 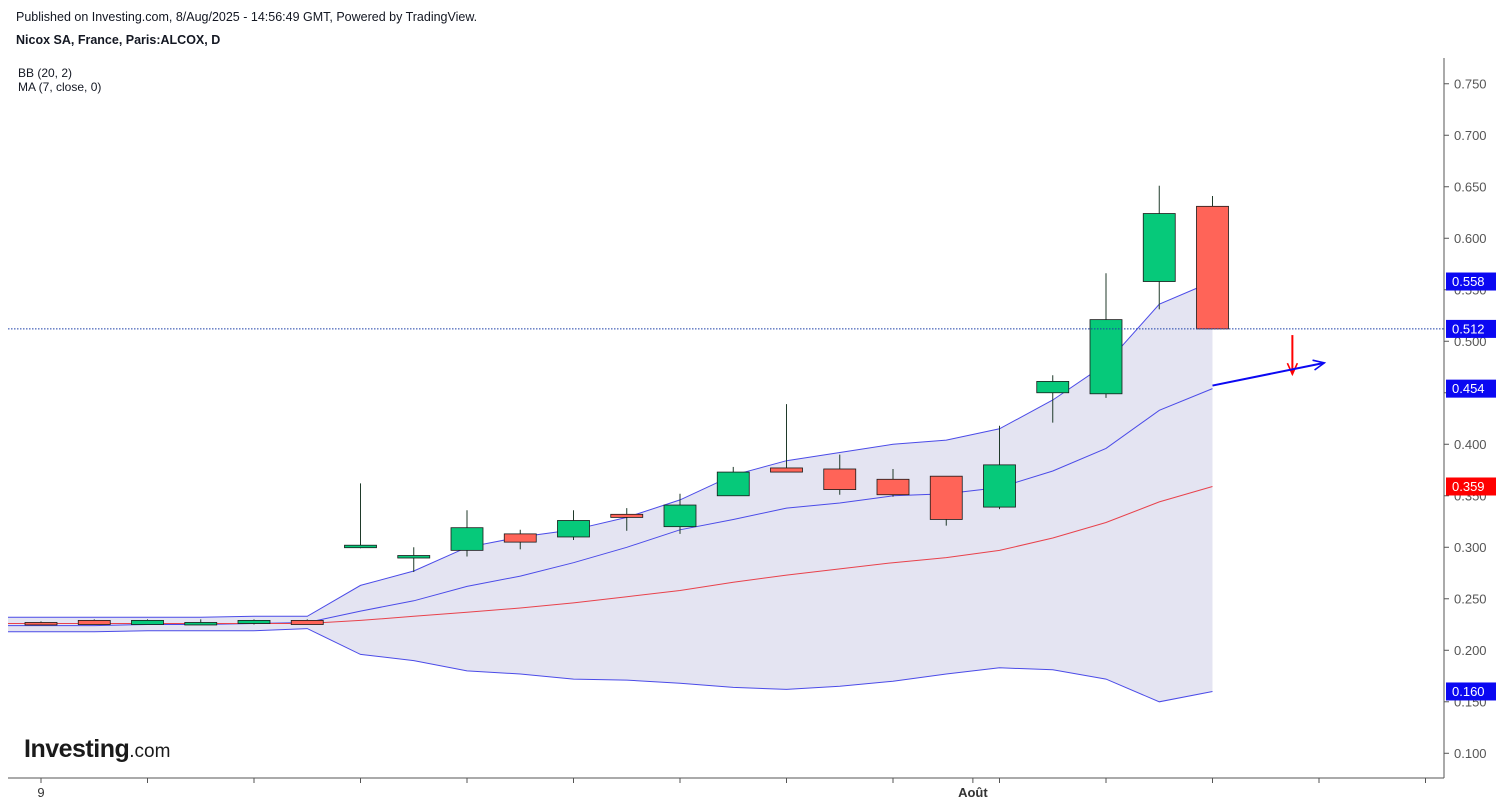 I want to click on moving-average, so click(x=610, y=555).